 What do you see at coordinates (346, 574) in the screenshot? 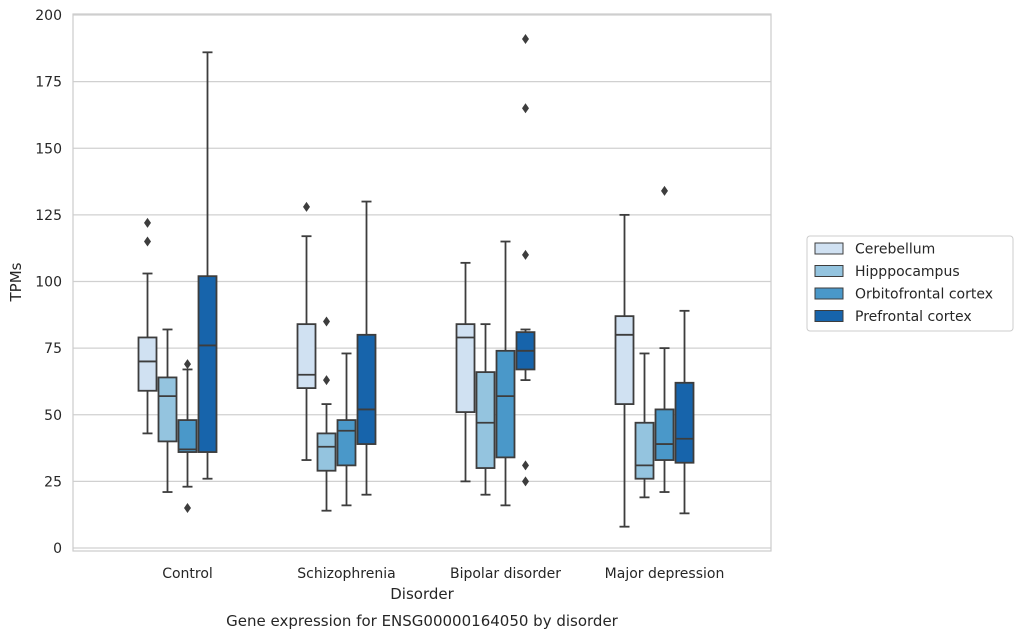
I see `x-tick-label: Schizophrenia` at bounding box center [346, 574].